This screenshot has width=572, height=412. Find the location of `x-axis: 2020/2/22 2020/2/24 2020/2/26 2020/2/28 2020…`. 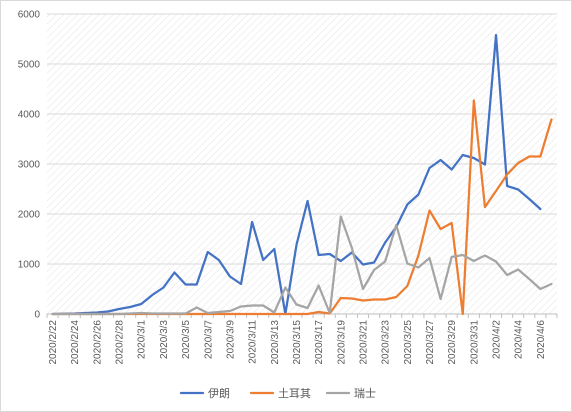

x-axis: 2020/2/22 2020/2/24 2020/2/26 2020/2/28 2020… is located at coordinates (302, 339).